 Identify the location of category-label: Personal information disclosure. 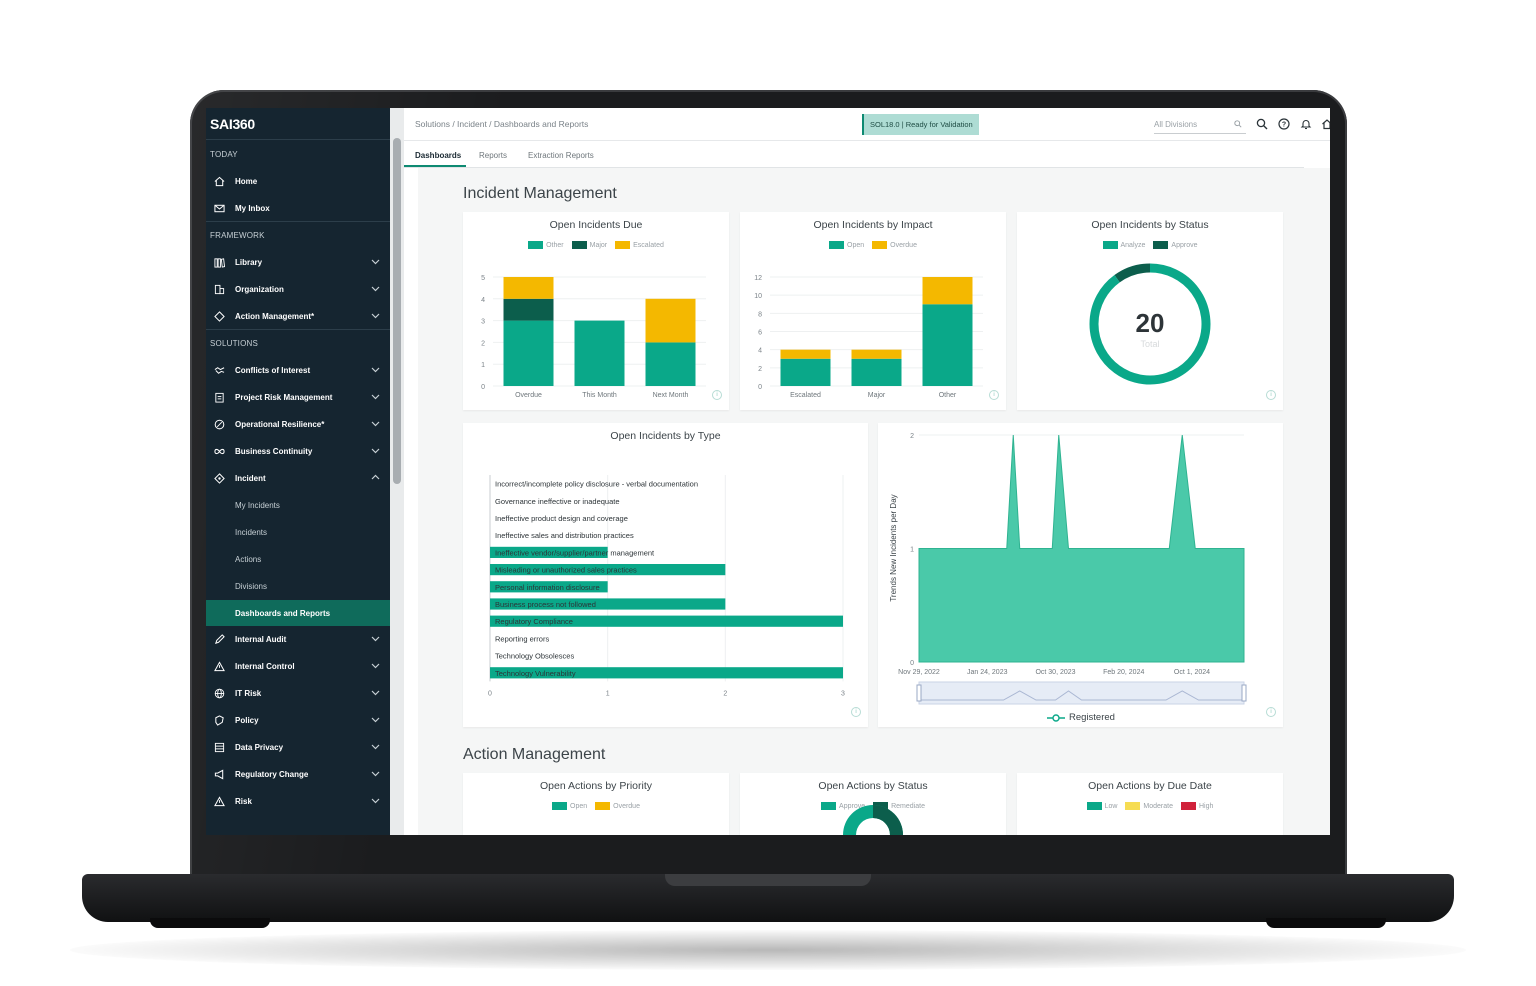
(547, 587).